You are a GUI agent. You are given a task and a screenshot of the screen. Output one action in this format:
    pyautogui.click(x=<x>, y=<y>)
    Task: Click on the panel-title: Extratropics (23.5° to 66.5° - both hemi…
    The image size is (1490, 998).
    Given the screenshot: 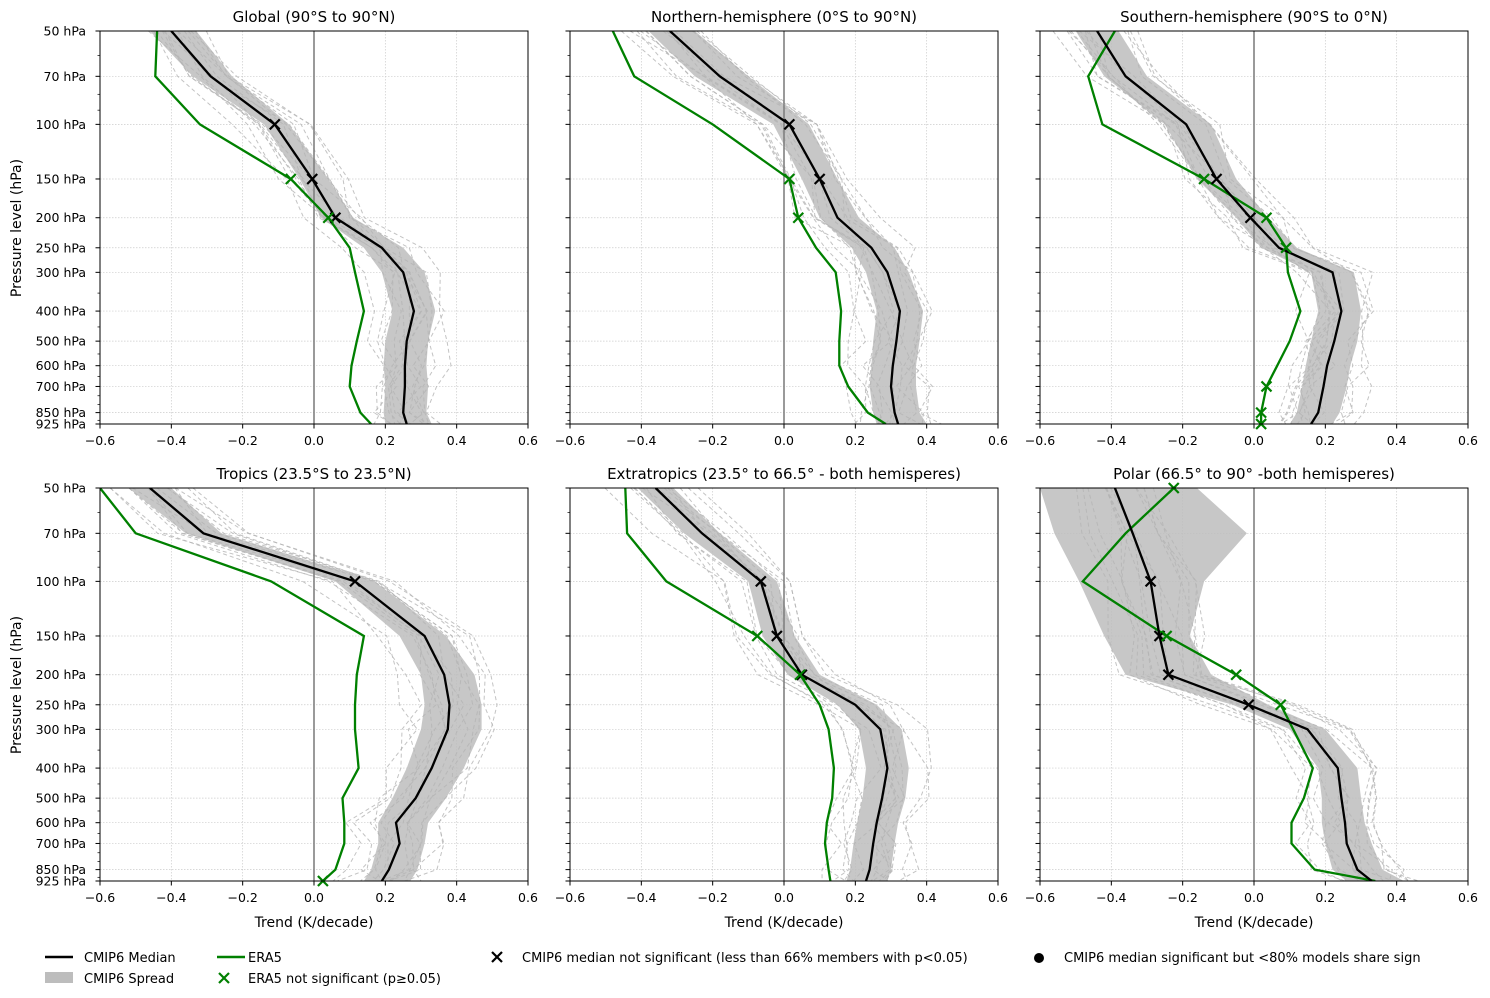 What is the action you would take?
    pyautogui.click(x=784, y=474)
    